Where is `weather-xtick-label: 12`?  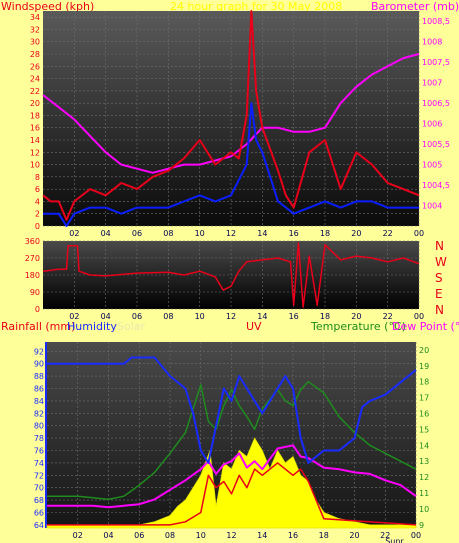
weather-xtick-label: 12 is located at coordinates (231, 535).